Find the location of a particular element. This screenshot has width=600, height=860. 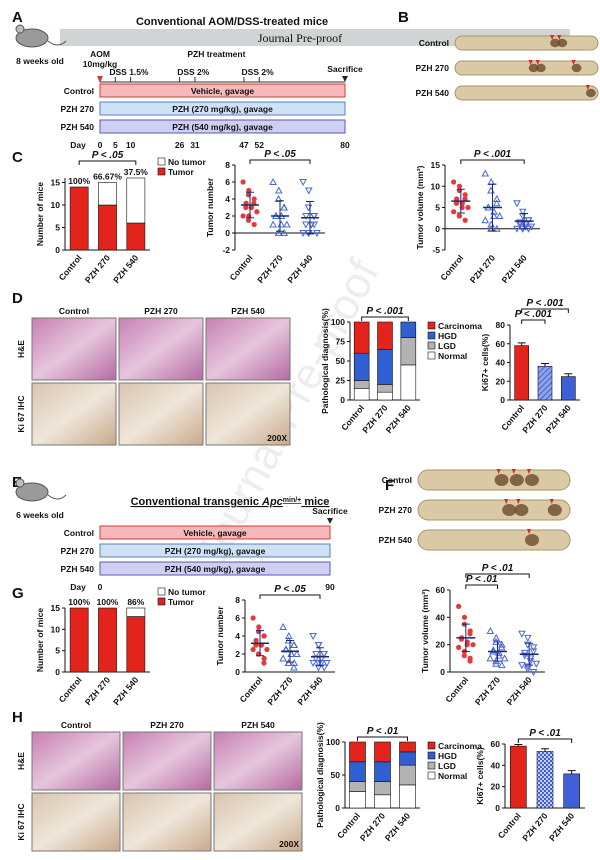

watermark-band is located at coordinates (315, 37).